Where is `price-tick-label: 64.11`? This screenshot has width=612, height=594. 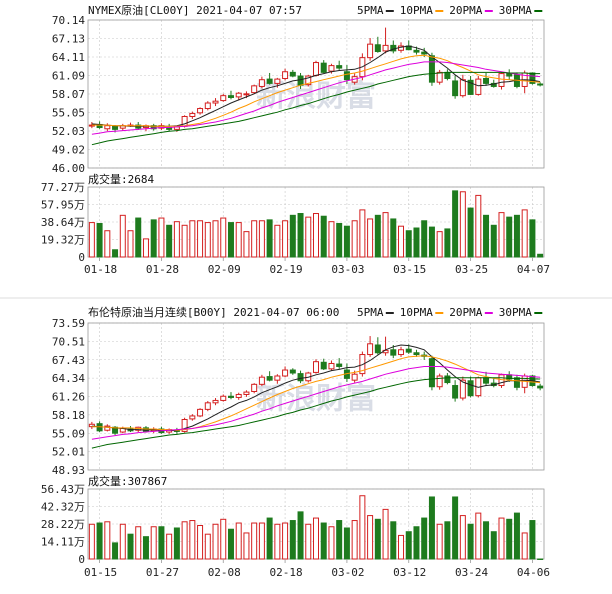 price-tick-label: 64.11 is located at coordinates (68, 57).